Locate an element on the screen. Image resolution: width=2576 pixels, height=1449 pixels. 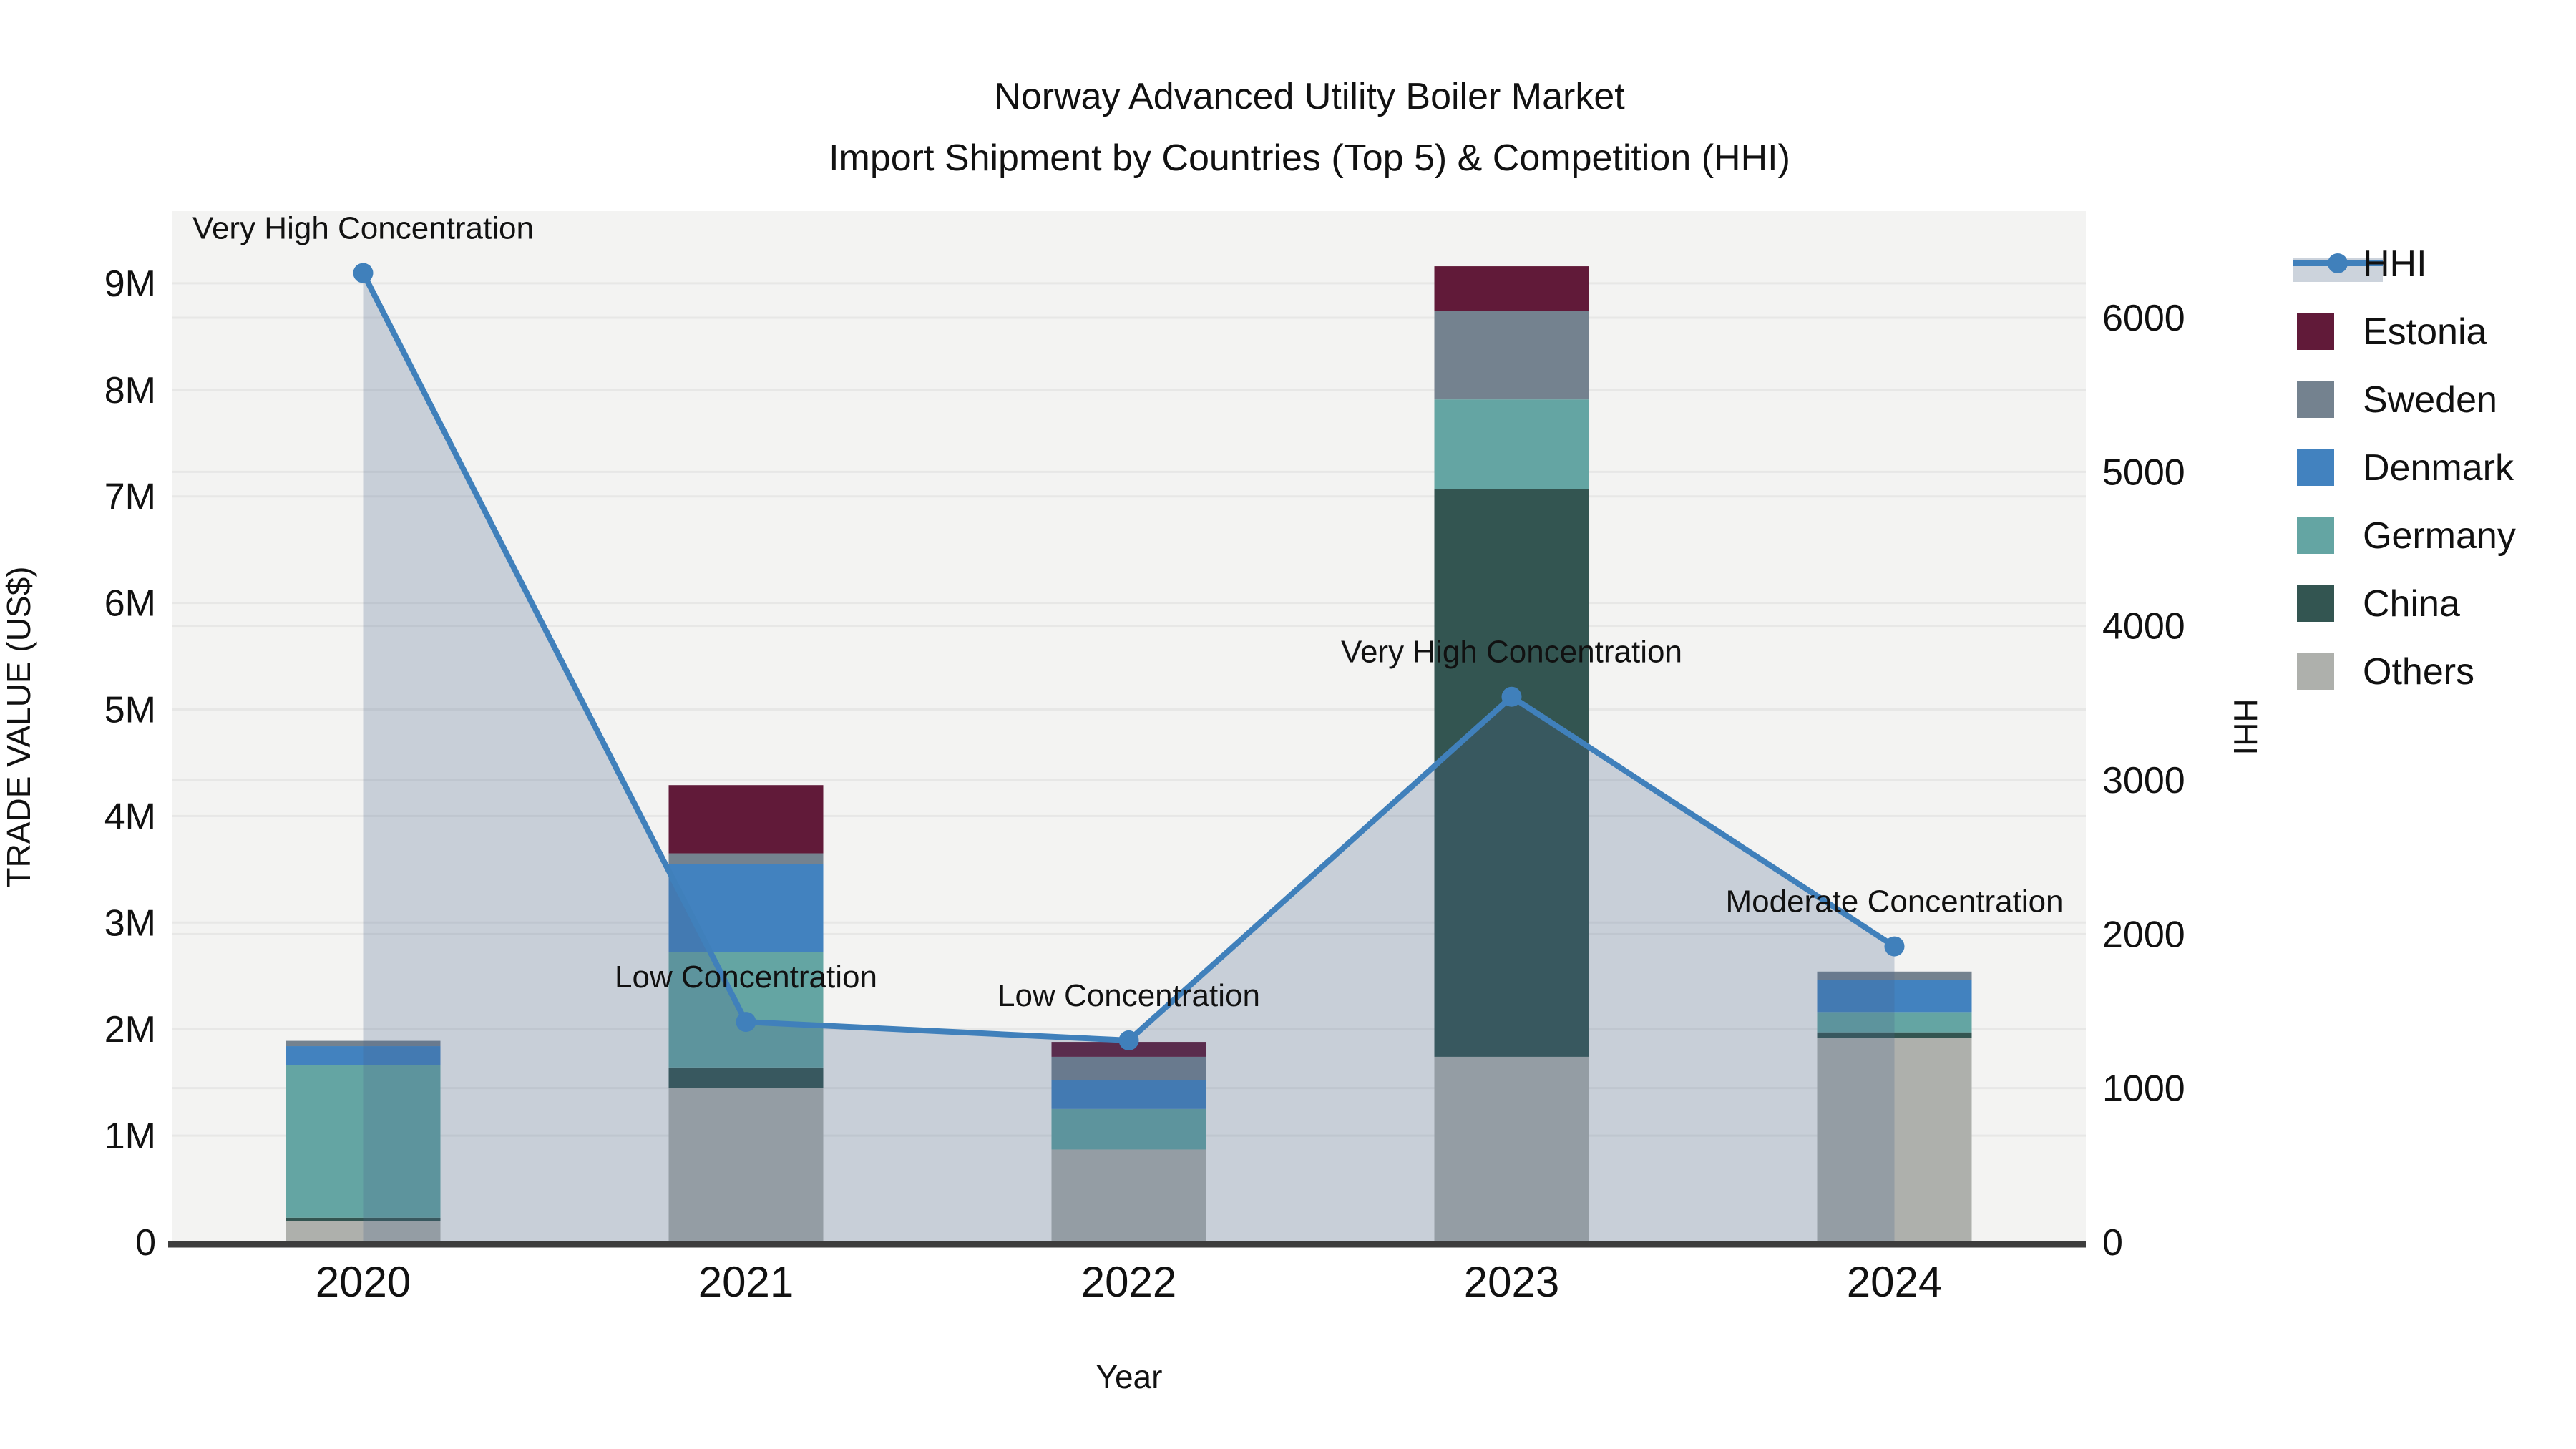
bar-segment-sweden-2023 is located at coordinates (1512, 355).